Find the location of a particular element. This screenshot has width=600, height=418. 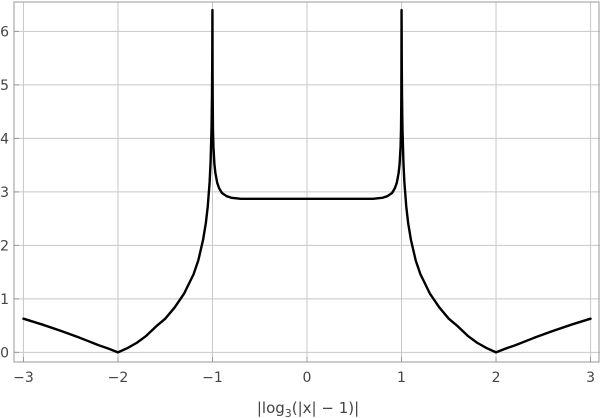

x-tick-label-3: 0 is located at coordinates (307, 378).